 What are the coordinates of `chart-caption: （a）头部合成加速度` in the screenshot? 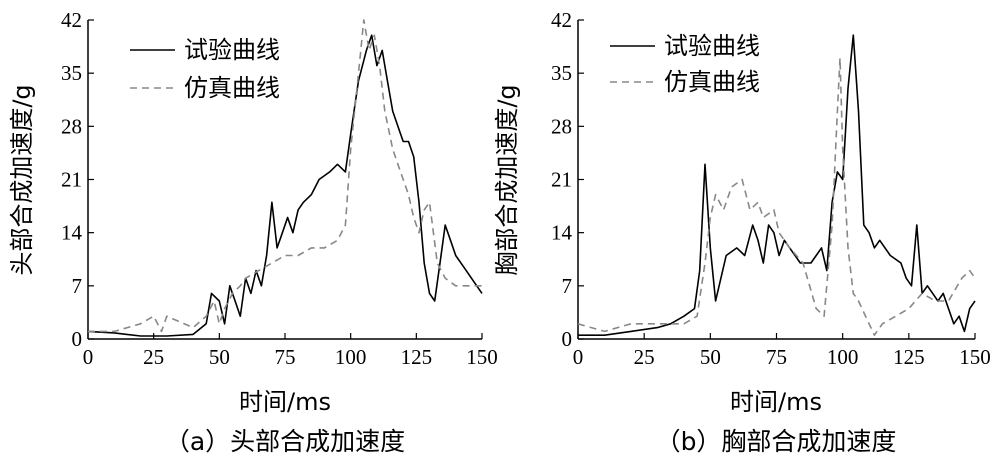 It's located at (285, 441).